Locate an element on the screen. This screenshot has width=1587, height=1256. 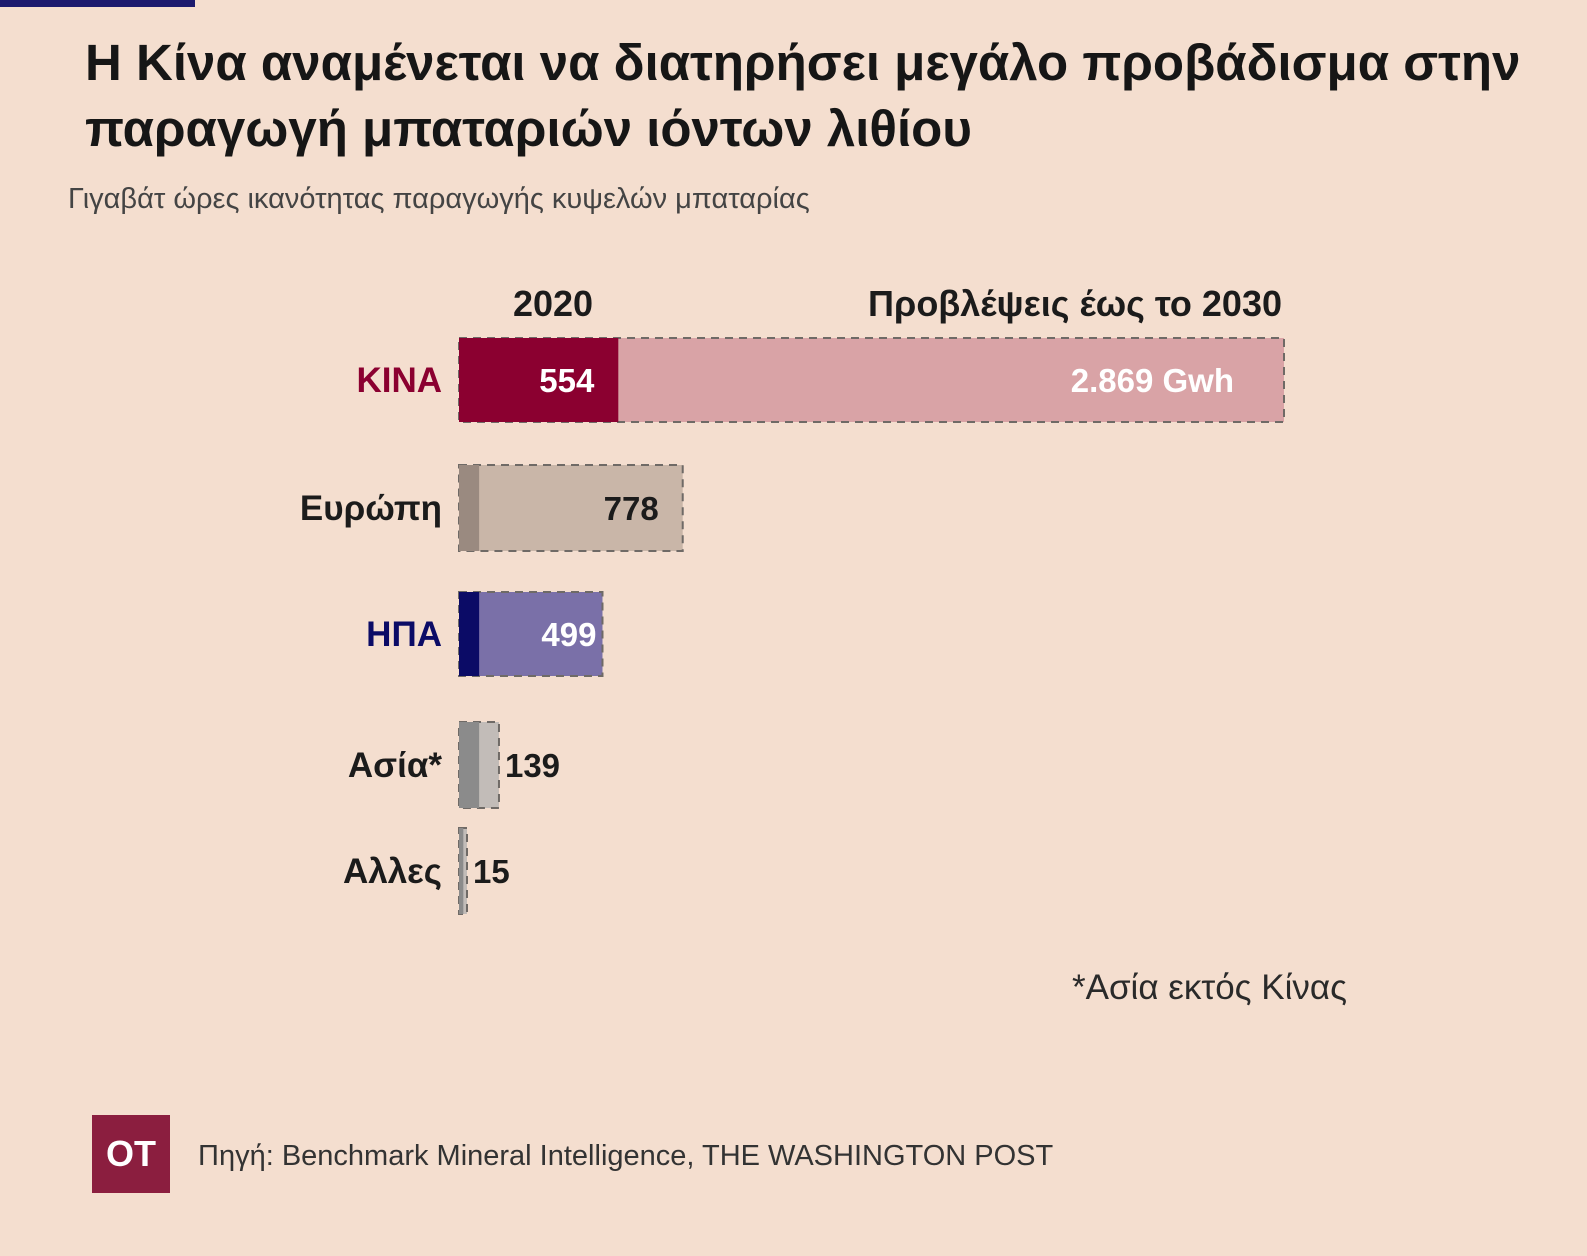
legend-current-label: 2020 is located at coordinates (553, 303).